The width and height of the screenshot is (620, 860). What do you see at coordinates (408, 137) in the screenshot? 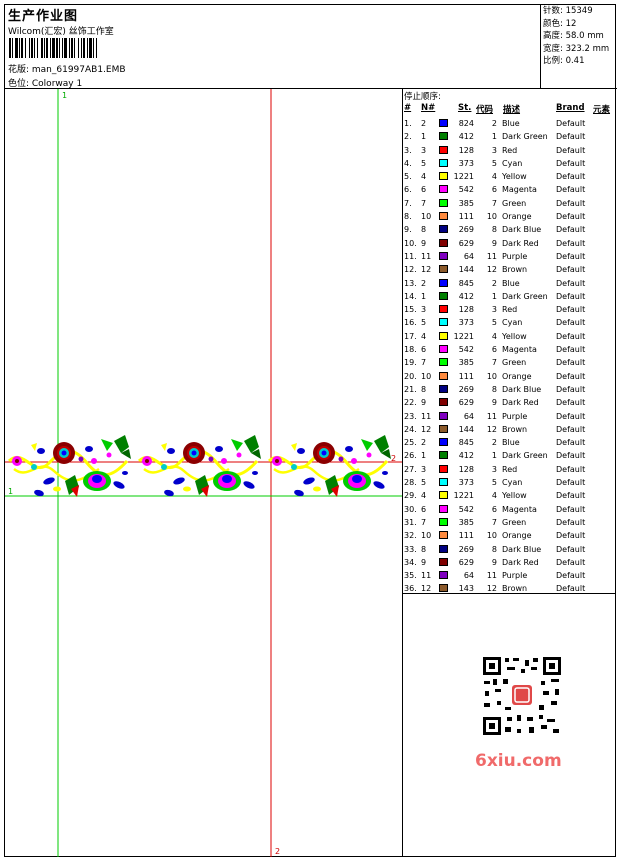
I see `row-index: 2.` at bounding box center [408, 137].